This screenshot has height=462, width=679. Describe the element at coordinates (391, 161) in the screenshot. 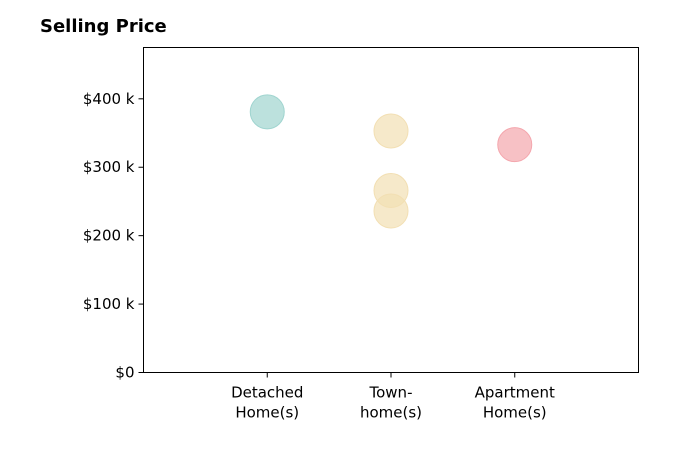

I see `data-points` at that location.